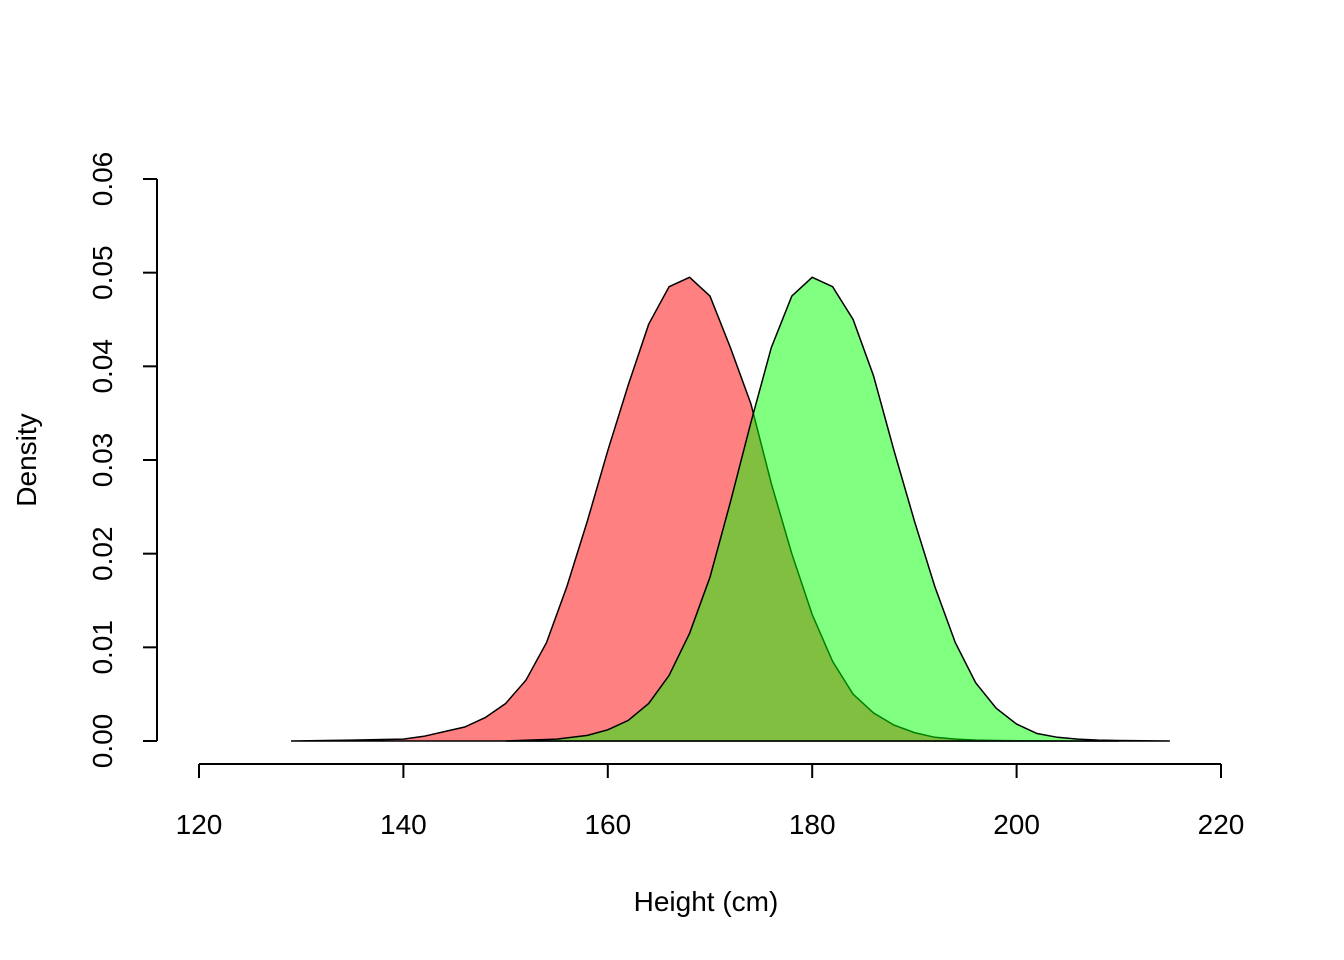 This screenshot has width=1344, height=960. I want to click on y-tick-label: 0.03, so click(102, 460).